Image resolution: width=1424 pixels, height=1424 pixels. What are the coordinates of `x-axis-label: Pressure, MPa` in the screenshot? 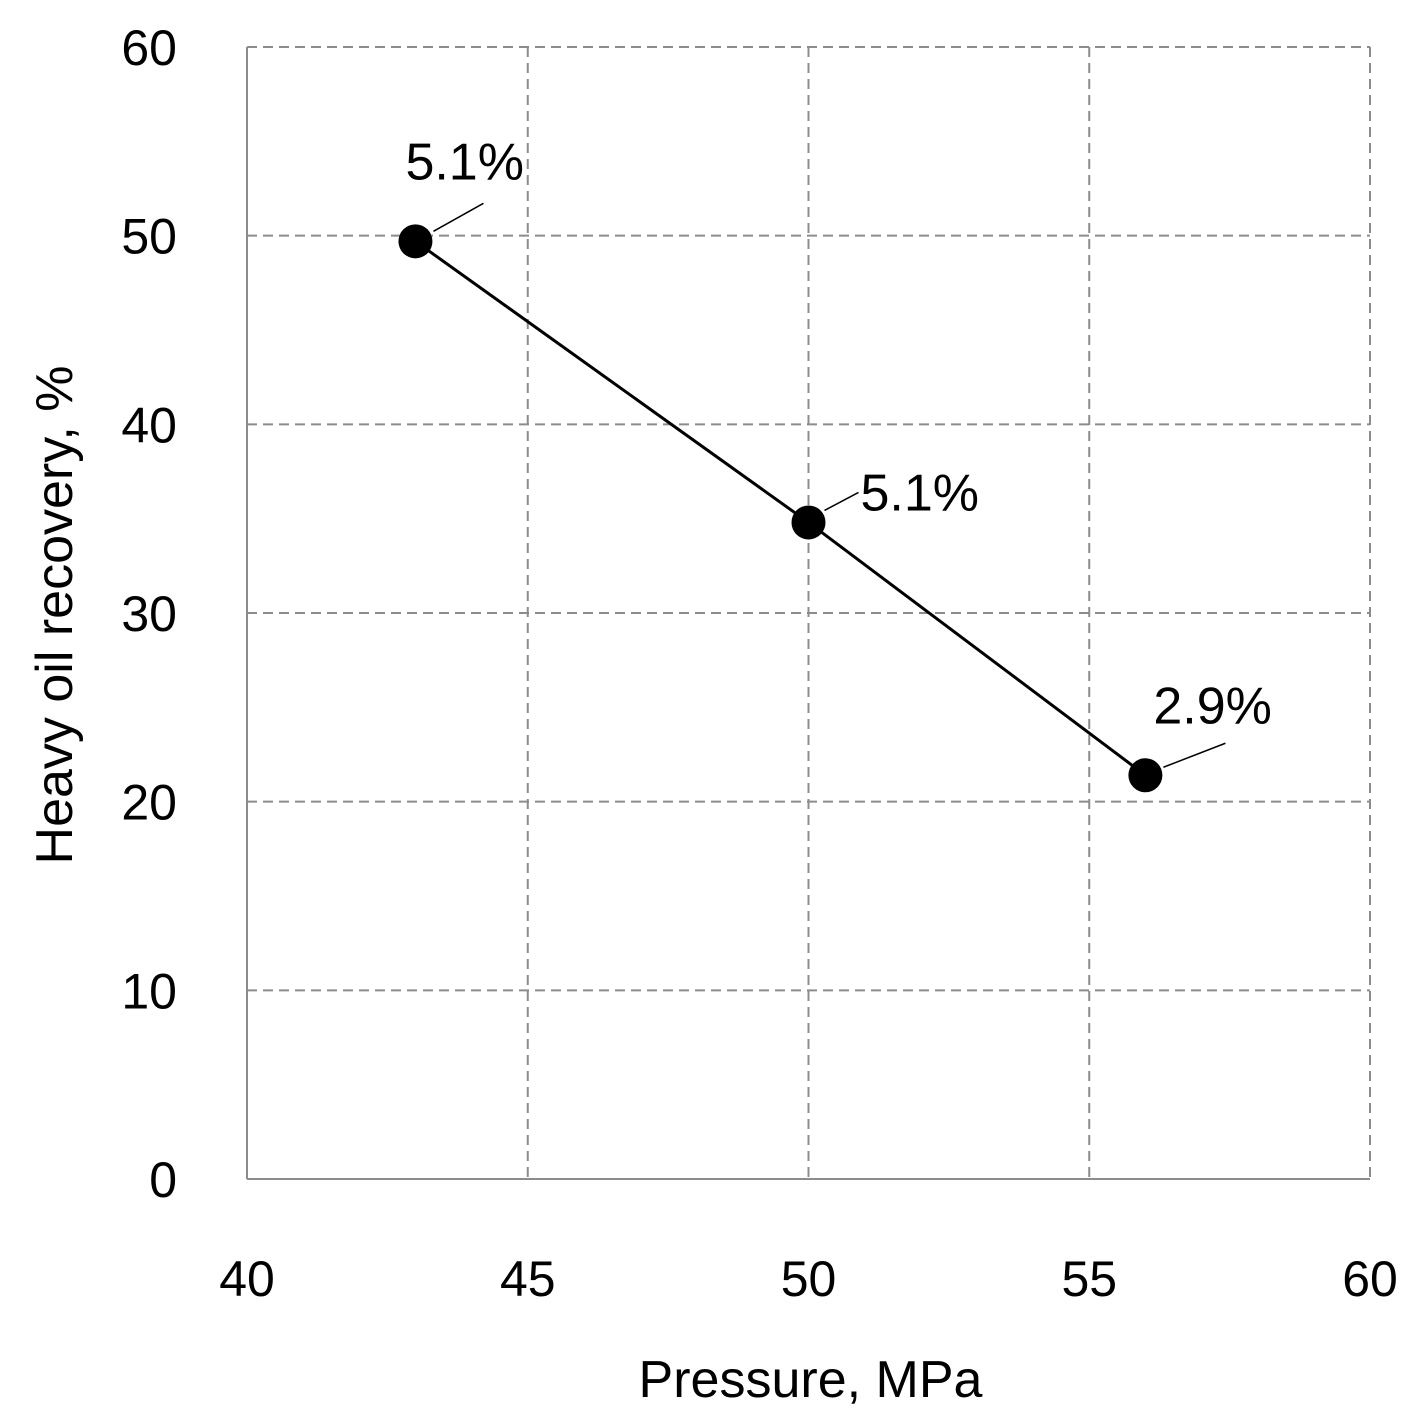 It's located at (811, 1380).